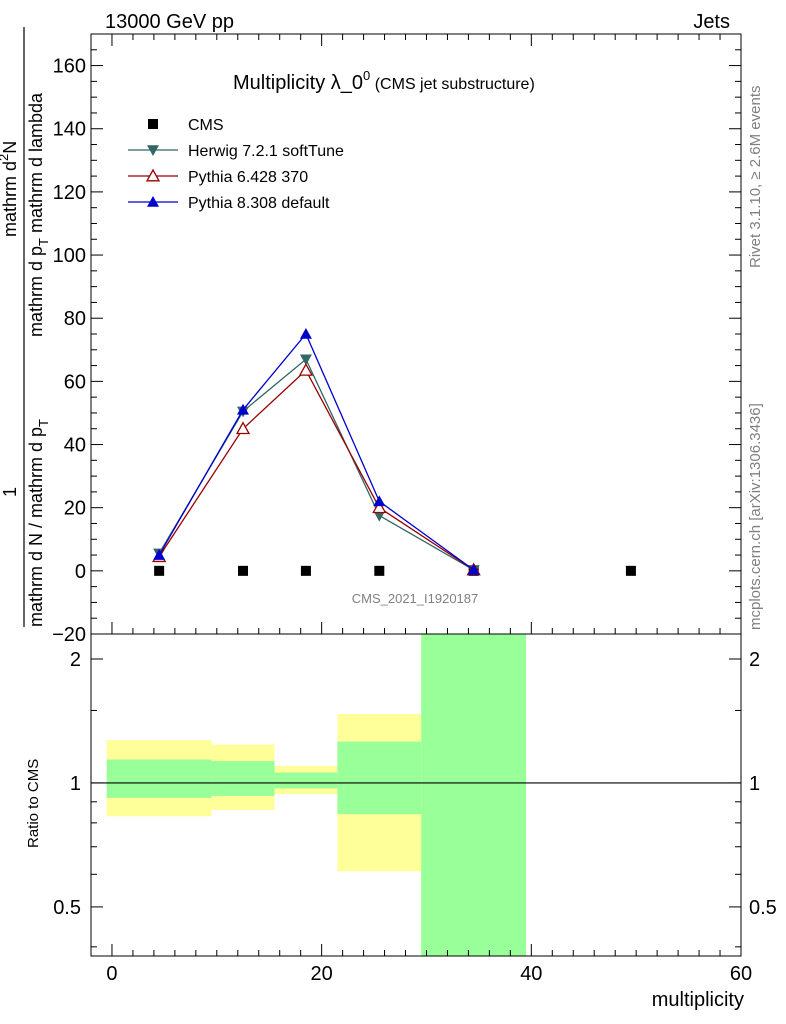 The width and height of the screenshot is (786, 1024). Describe the element at coordinates (69, 130) in the screenshot. I see `main-ytick-label-8: 140` at that location.